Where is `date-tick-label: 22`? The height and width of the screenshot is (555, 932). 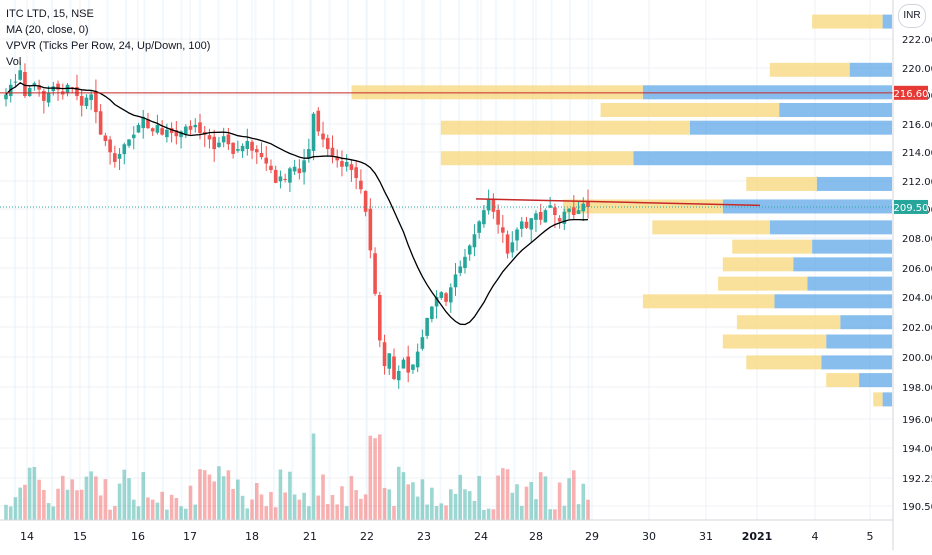 date-tick-label: 22 is located at coordinates (367, 536).